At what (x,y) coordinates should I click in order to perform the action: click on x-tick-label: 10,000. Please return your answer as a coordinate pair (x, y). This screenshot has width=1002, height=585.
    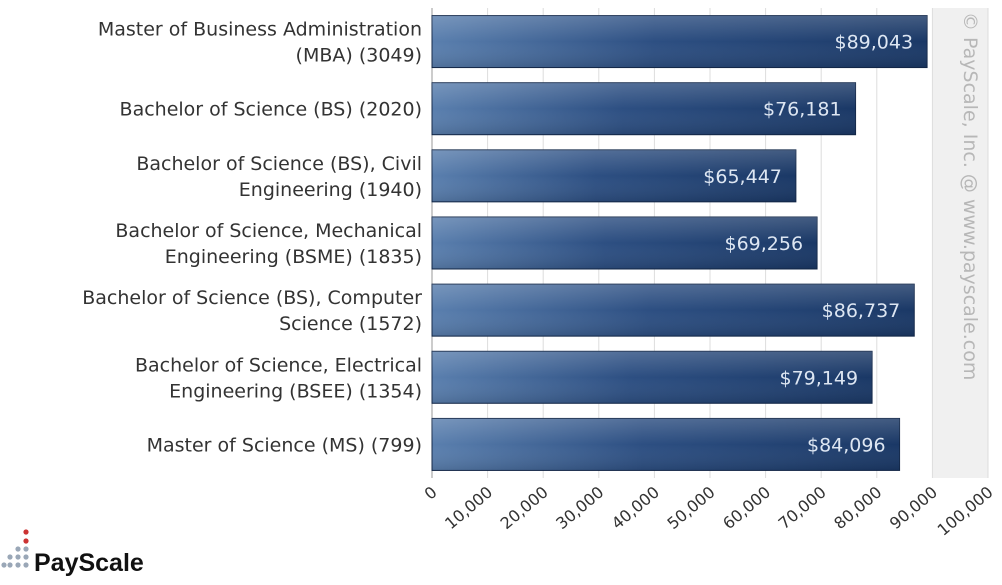
    Looking at the image, I should click on (468, 508).